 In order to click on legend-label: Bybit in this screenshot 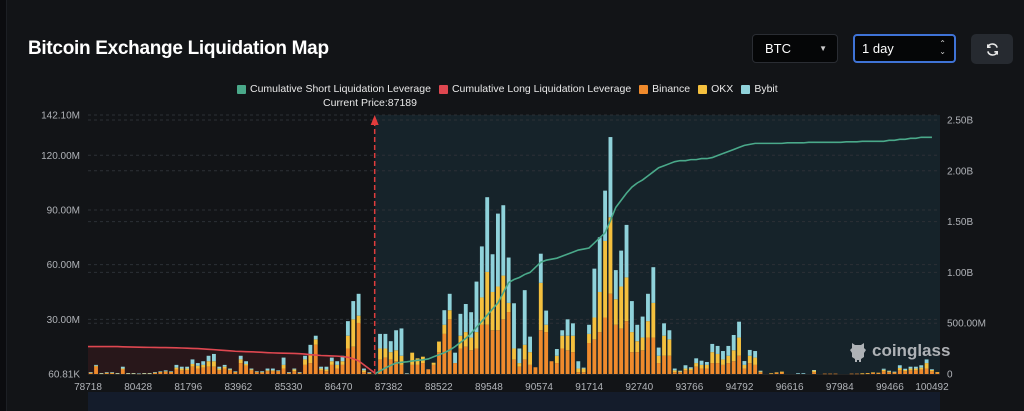, I will do `click(766, 89)`.